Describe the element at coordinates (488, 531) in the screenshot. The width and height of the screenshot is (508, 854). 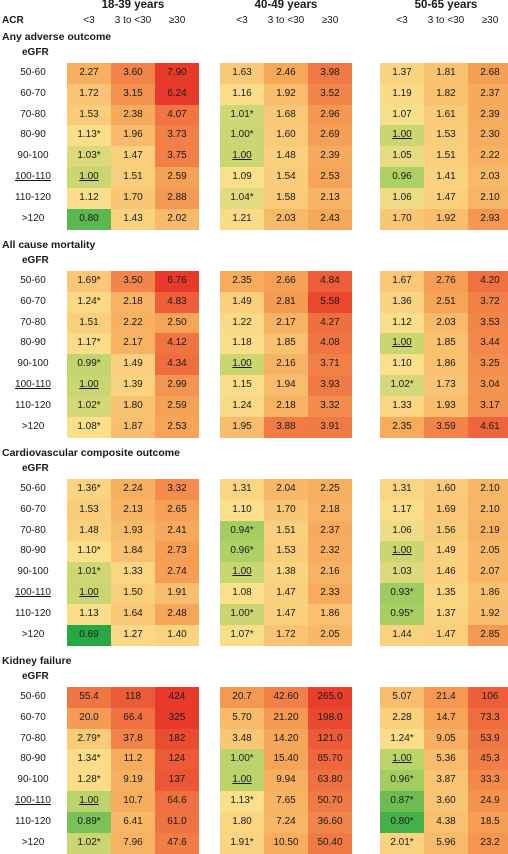
I see `heatmap-cell: 2.19` at that location.